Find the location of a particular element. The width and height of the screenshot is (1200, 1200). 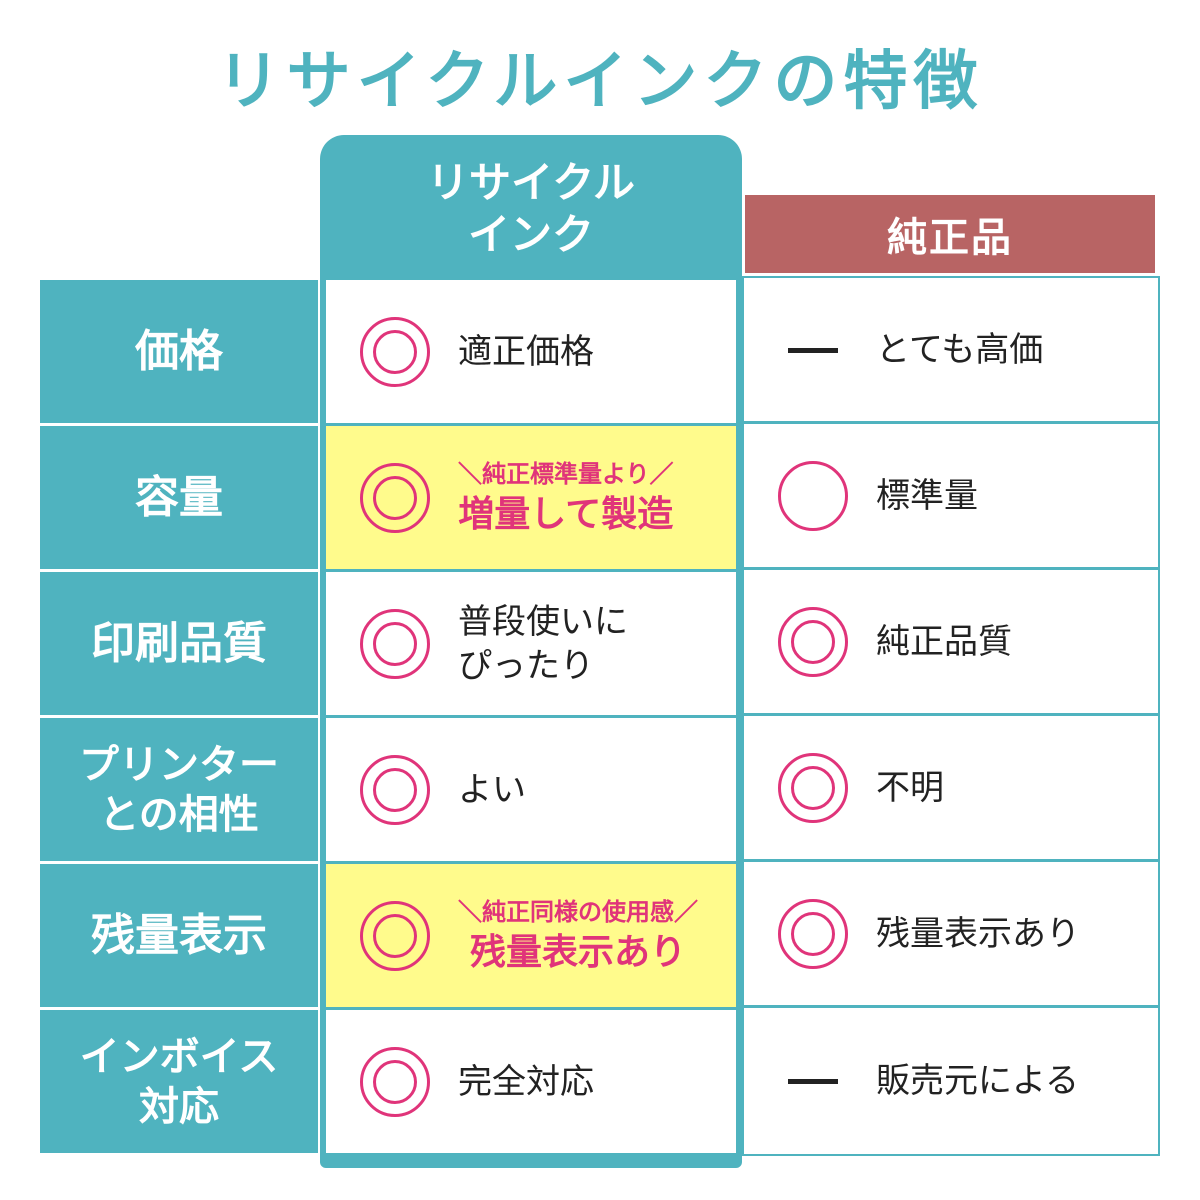

cell-text: よい is located at coordinates (492, 789).